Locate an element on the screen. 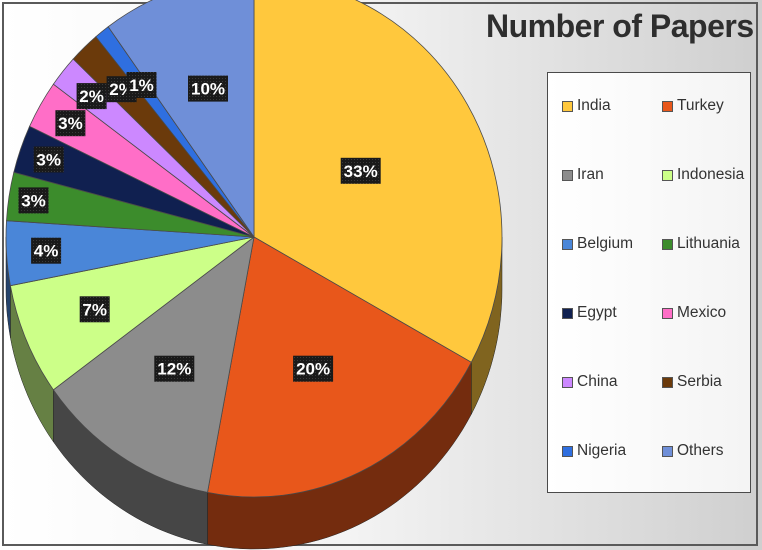 The image size is (762, 550). legend-item-iran: Iran is located at coordinates (583, 175).